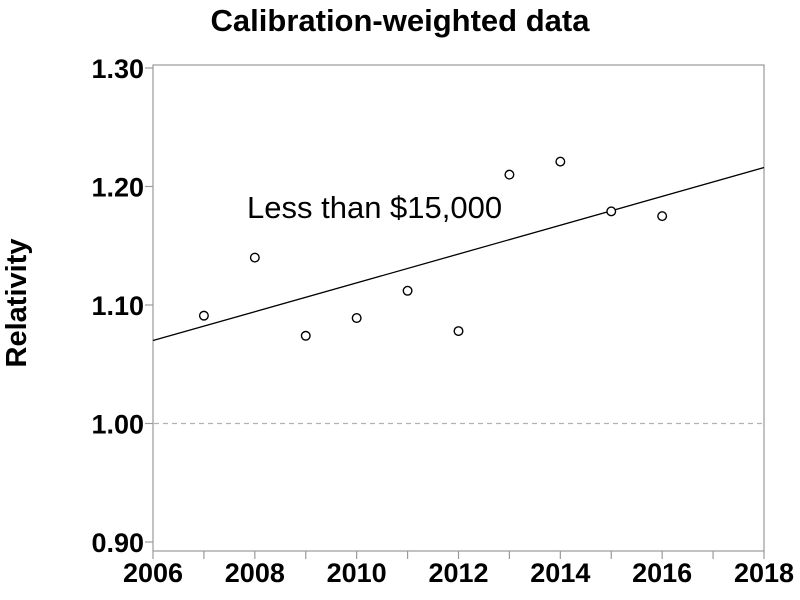  Describe the element at coordinates (401, 20) in the screenshot. I see `chart-title: Calibration-weighted data` at that location.